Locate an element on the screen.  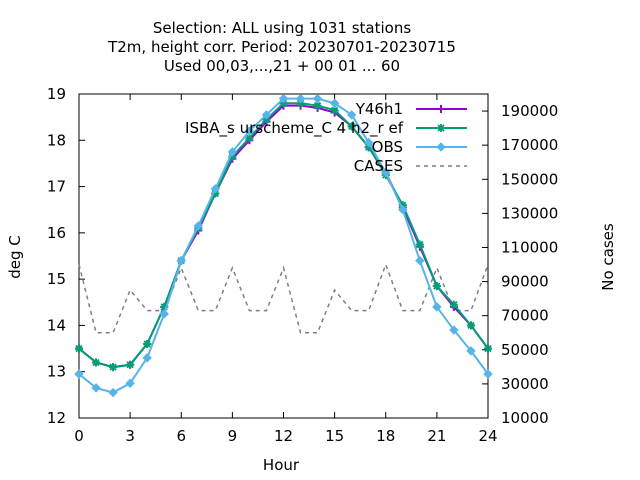
legend-item: OBS is located at coordinates (419, 147).